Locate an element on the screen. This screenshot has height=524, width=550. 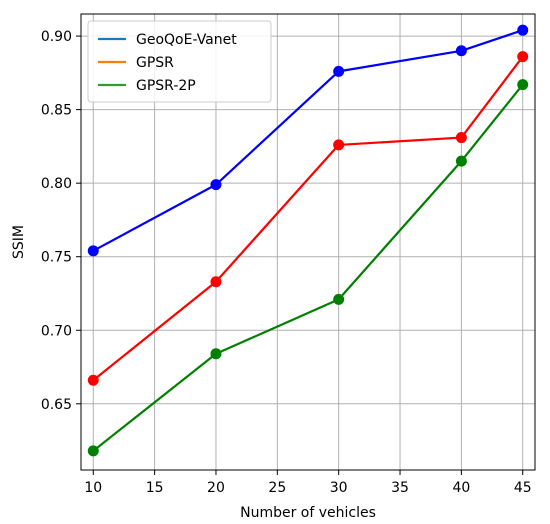
y-axis-label: SSIM is located at coordinates (19, 242).